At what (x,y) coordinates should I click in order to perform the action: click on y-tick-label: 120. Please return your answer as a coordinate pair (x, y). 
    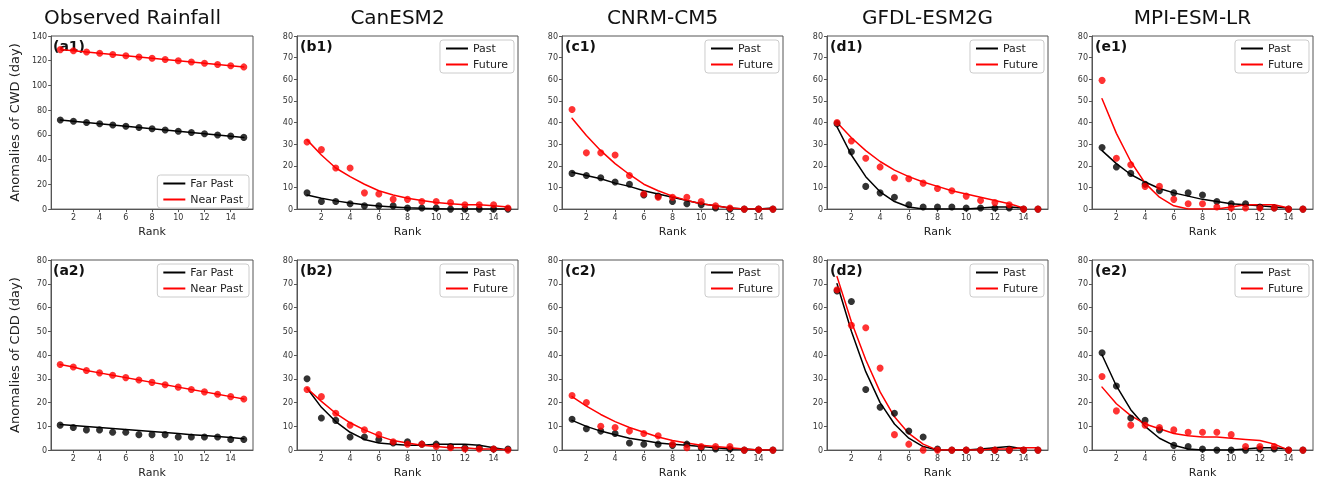
    Looking at the image, I should click on (39, 61).